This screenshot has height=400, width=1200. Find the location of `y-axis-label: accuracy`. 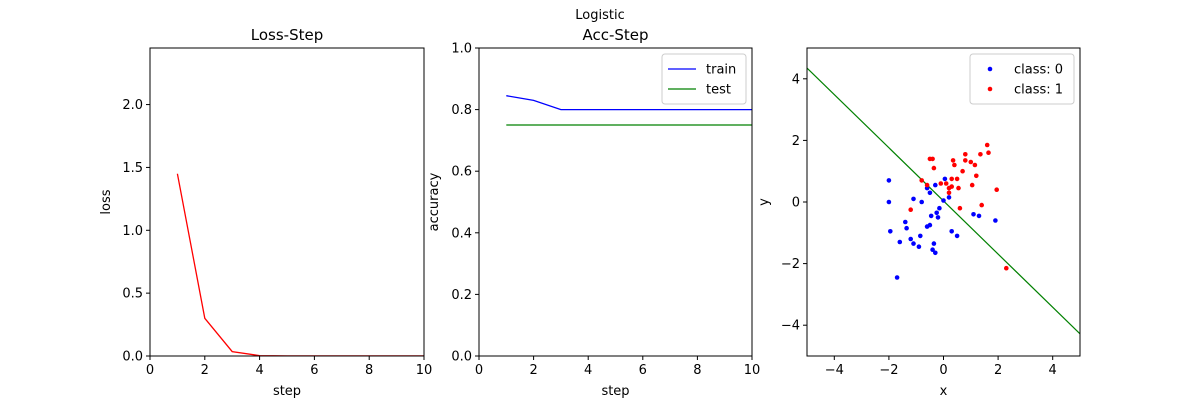

y-axis-label: accuracy is located at coordinates (434, 201).